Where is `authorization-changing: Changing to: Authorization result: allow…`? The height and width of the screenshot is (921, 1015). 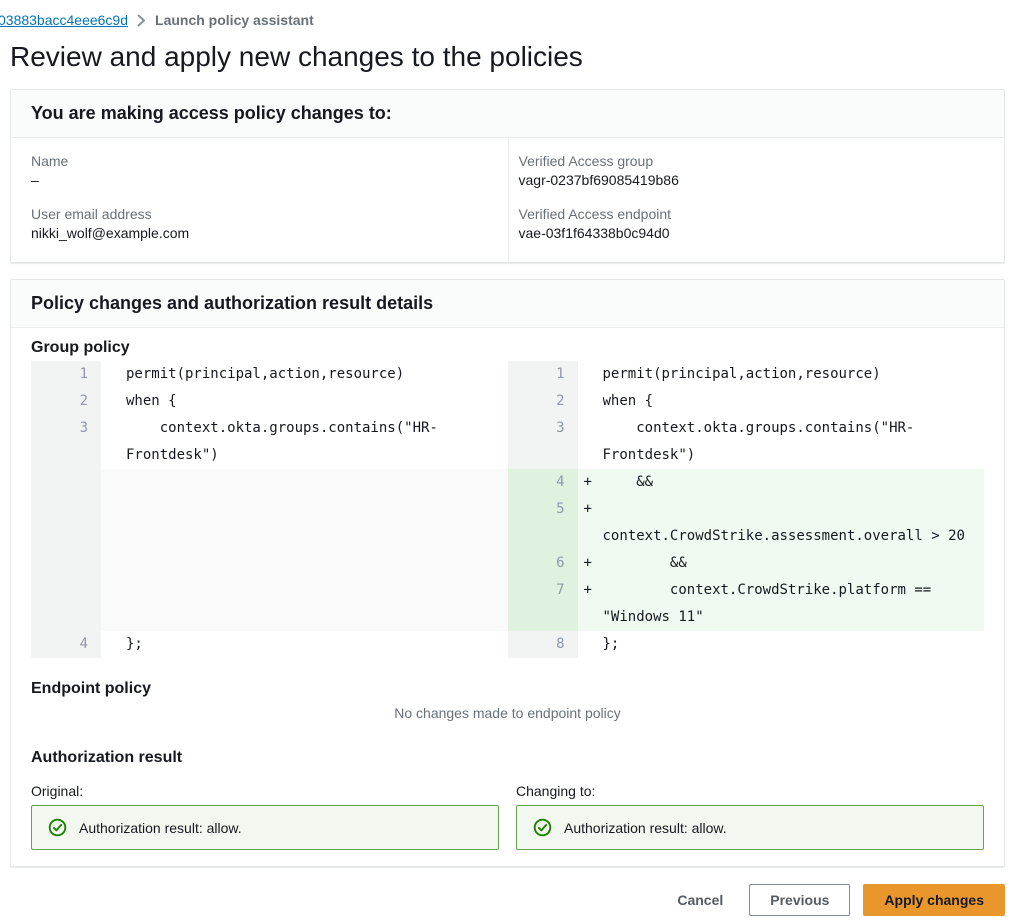
authorization-changing: Changing to: Authorization result: allow… is located at coordinates (750, 816).